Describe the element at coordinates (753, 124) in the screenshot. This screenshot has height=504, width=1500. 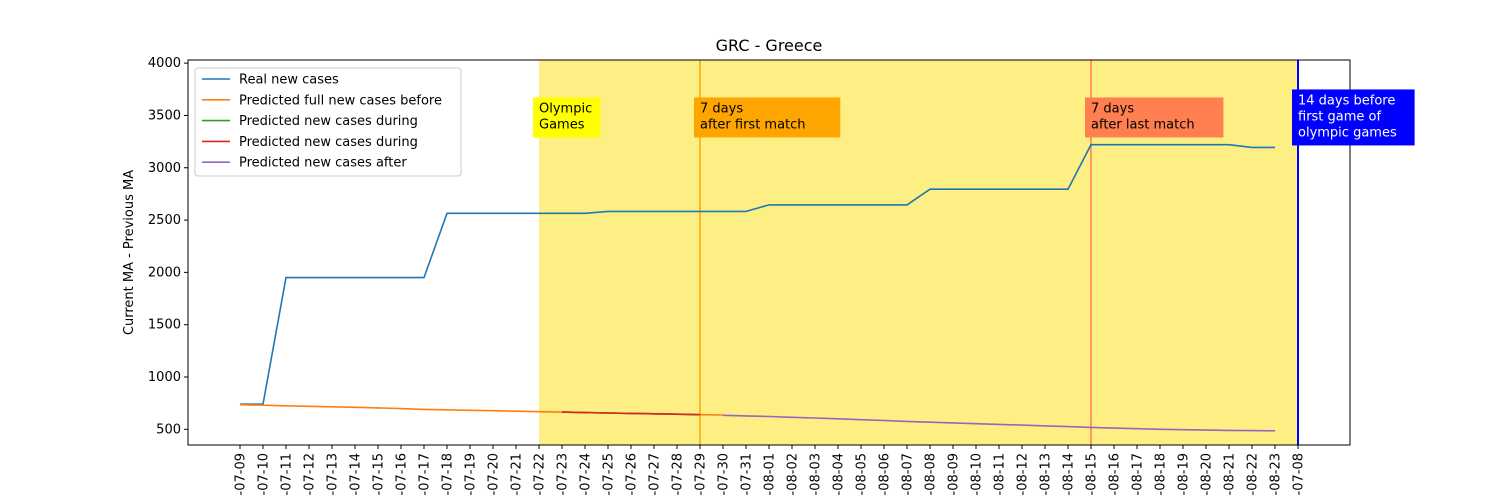
I see `vline-label-0-text-1: after first match` at that location.